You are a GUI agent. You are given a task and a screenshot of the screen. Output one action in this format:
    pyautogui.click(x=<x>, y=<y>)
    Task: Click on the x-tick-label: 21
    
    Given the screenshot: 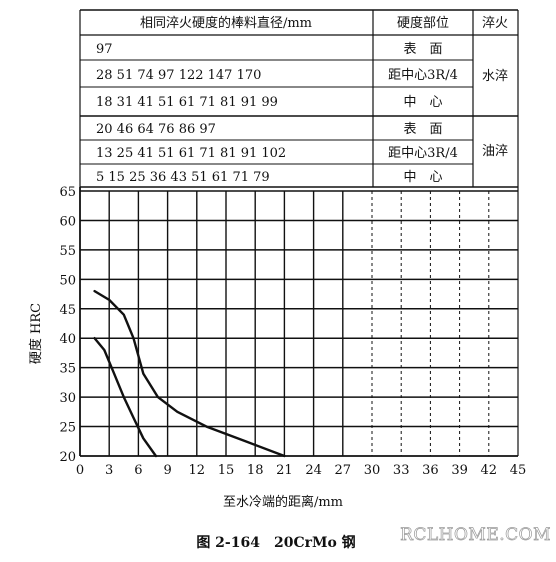 What is the action you would take?
    pyautogui.click(x=284, y=470)
    